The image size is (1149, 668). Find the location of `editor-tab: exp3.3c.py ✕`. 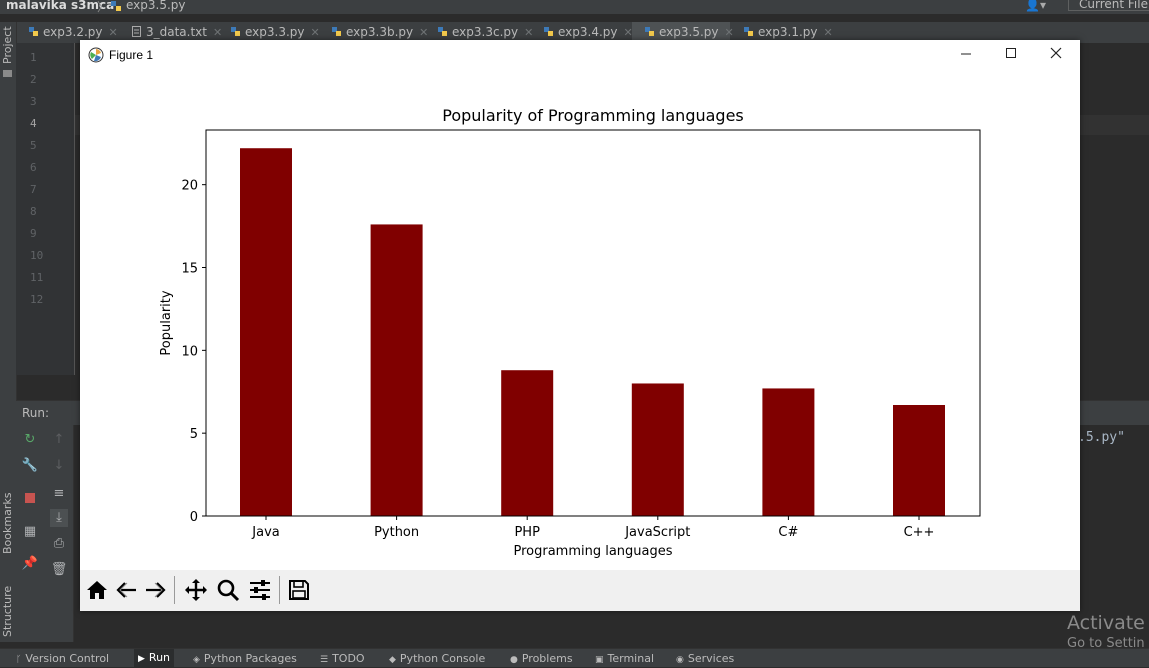

editor-tab: exp3.3c.py ✕ is located at coordinates (479, 32).